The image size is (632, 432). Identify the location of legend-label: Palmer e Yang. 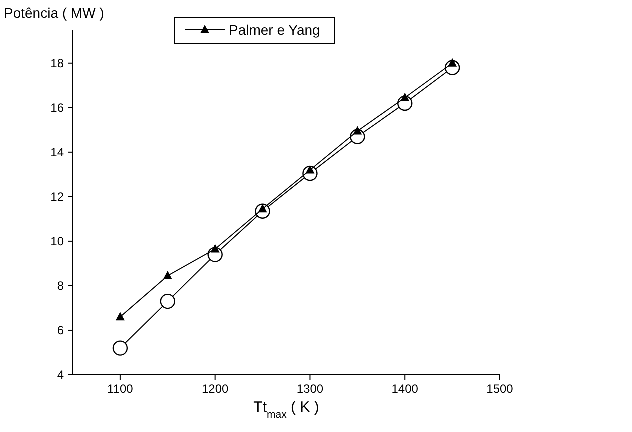
(274, 30).